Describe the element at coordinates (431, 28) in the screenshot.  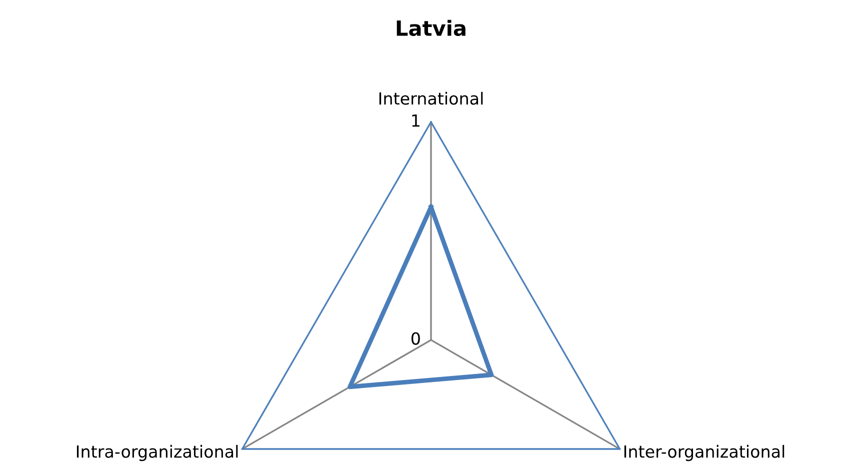
I see `chart-title: Latvia` at that location.